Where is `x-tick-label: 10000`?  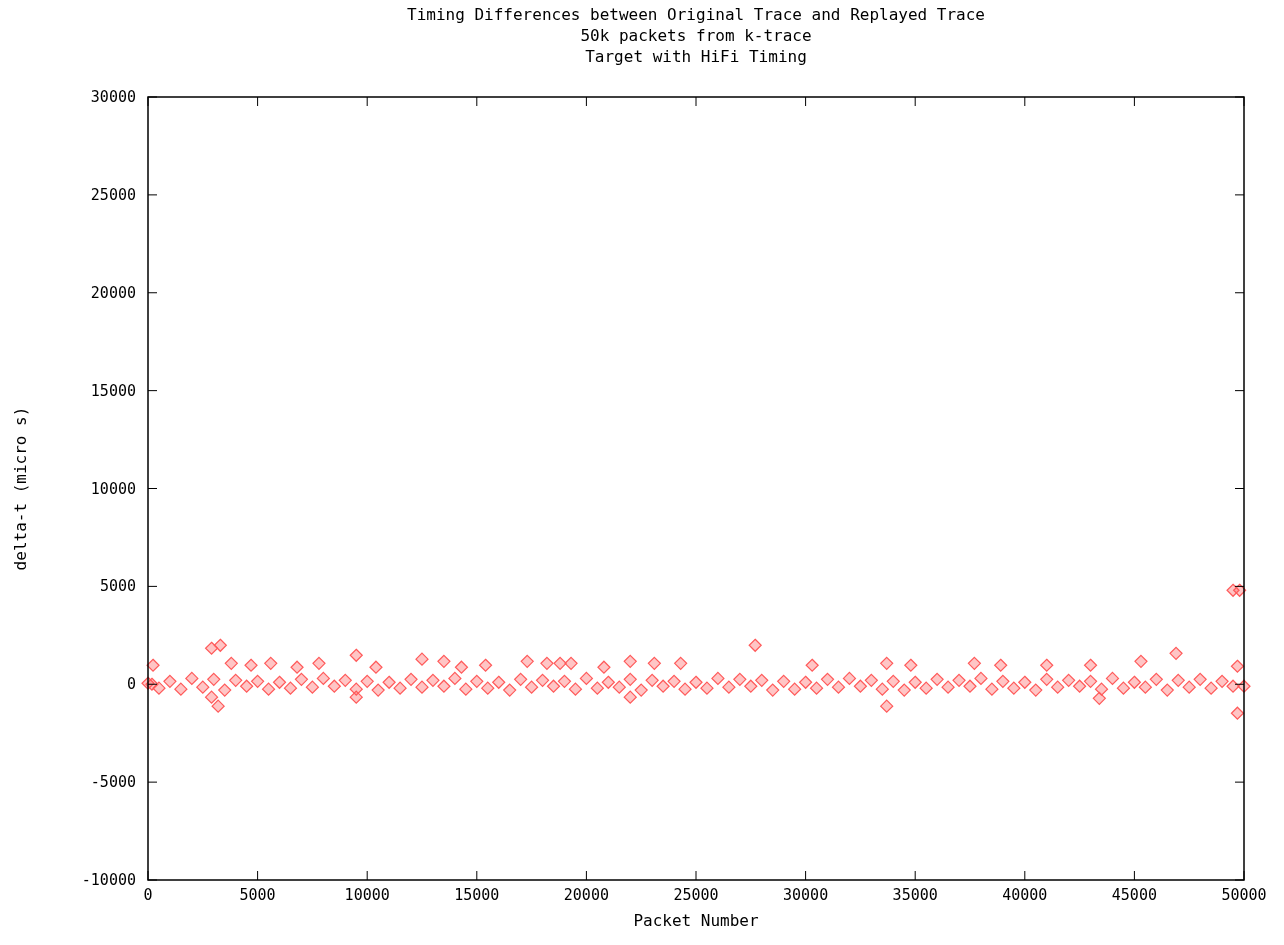 x-tick-label: 10000 is located at coordinates (367, 895).